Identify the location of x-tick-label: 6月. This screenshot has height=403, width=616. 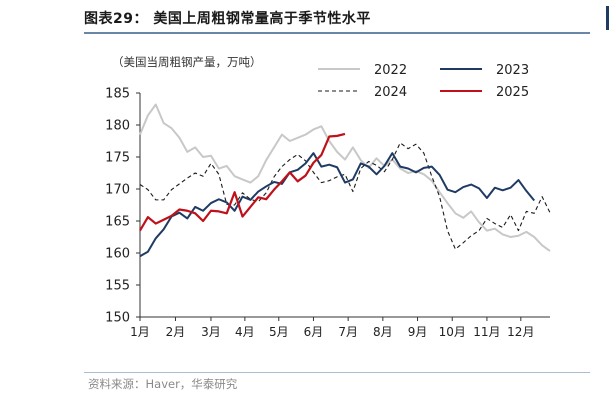
(314, 332).